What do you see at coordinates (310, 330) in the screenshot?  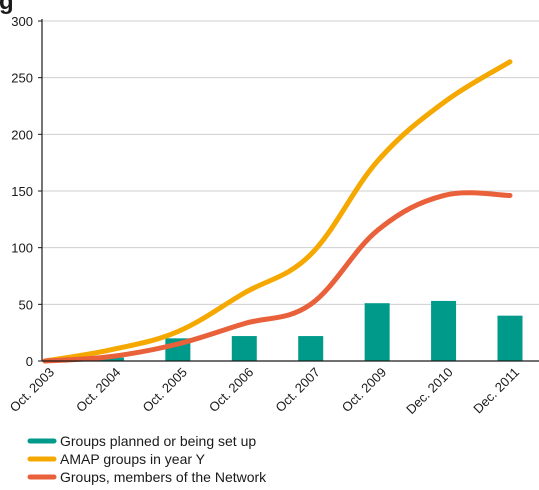 I see `bar-series` at bounding box center [310, 330].